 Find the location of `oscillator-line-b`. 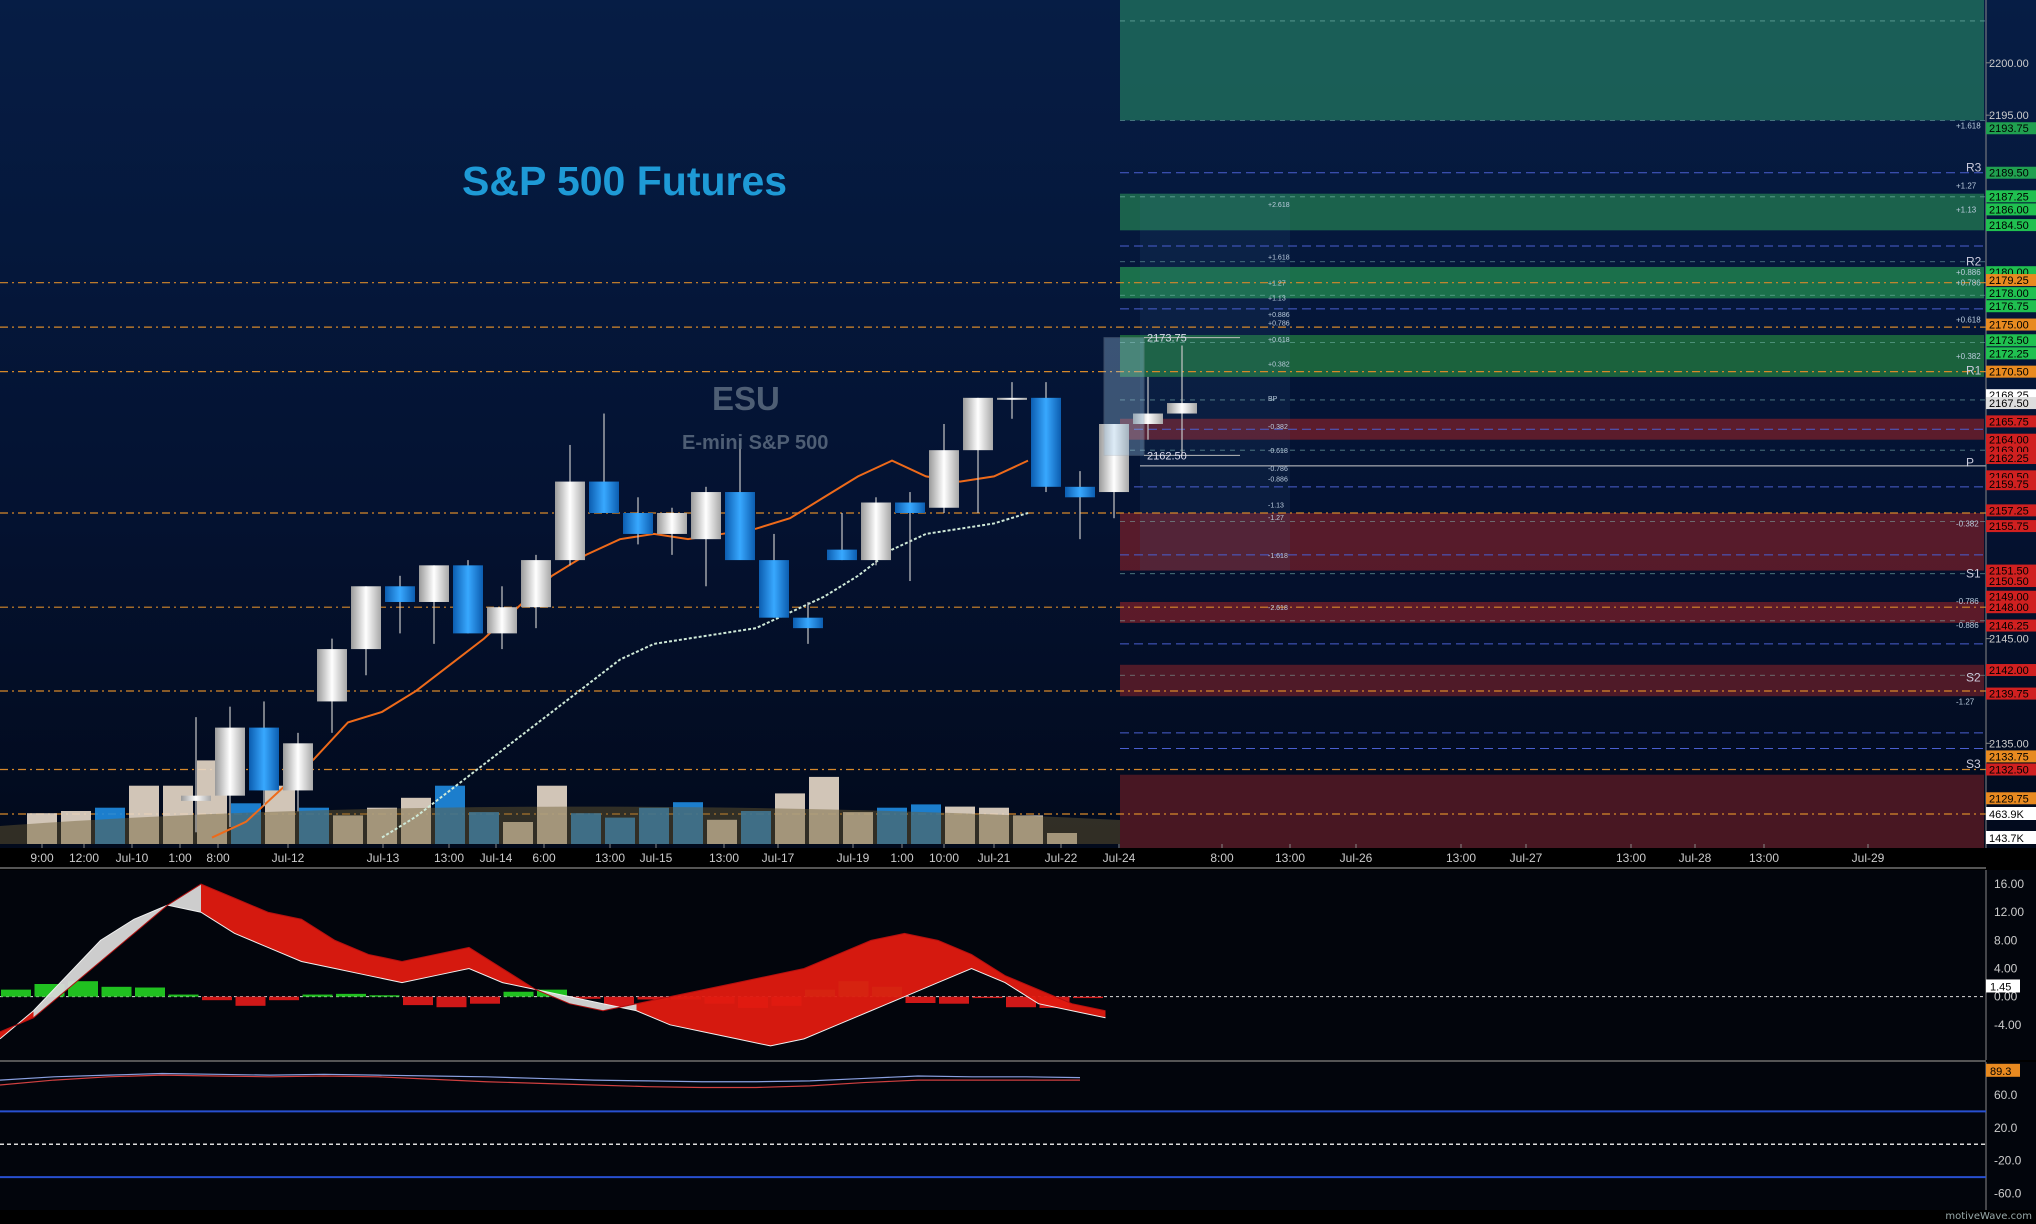

oscillator-line-b is located at coordinates (540, 1081).